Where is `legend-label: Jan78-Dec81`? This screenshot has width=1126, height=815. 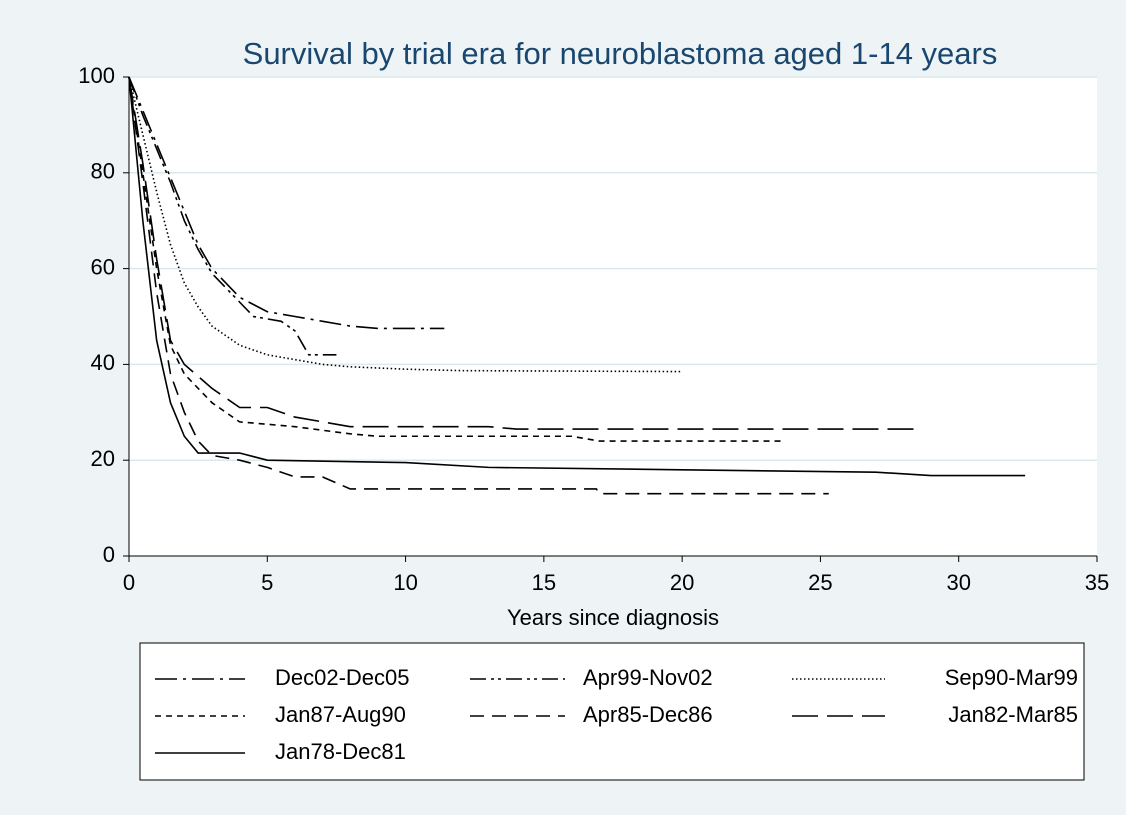
legend-label: Jan78-Dec81 is located at coordinates (340, 751).